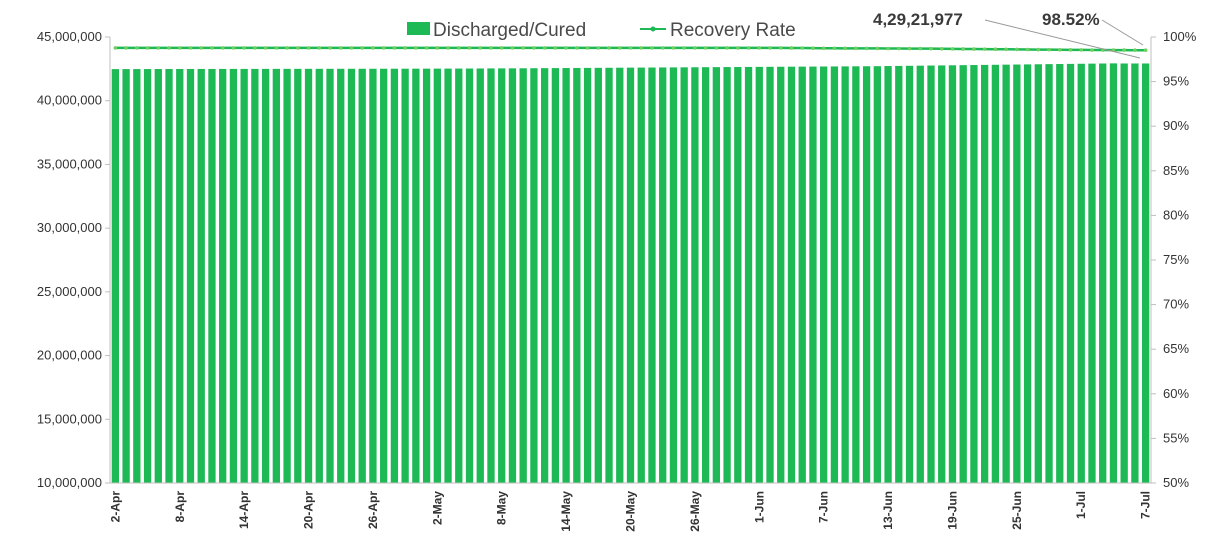 The height and width of the screenshot is (551, 1211). I want to click on legend-swatch-discharged, so click(418, 28).